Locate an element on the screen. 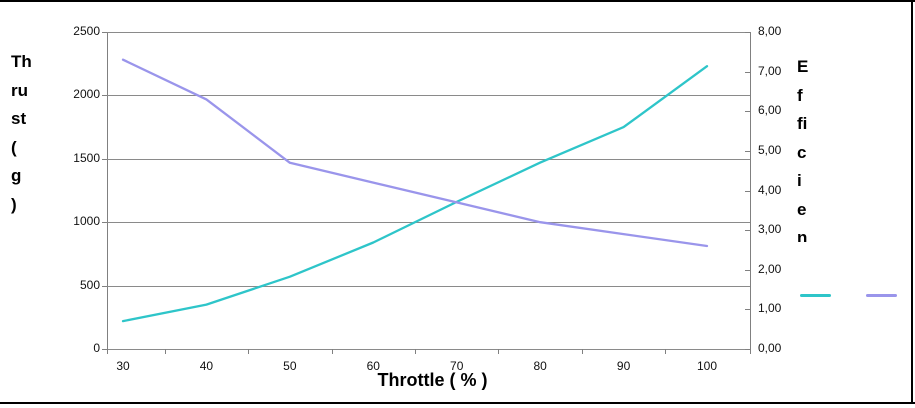 This screenshot has width=915, height=408. right-axis-tick-label: 5,00 is located at coordinates (770, 149).